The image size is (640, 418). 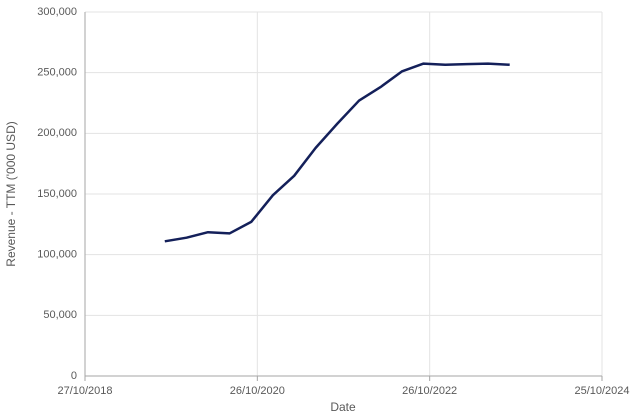 I want to click on y-tick-label: 150,000, so click(x=57, y=194).